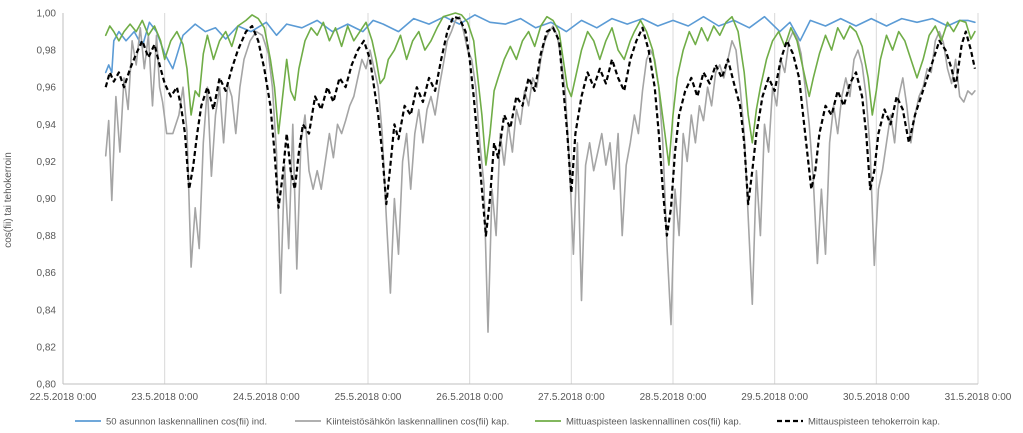 The image size is (1023, 433). What do you see at coordinates (47, 14) in the screenshot?
I see `y-tick-label: 1,00` at bounding box center [47, 14].